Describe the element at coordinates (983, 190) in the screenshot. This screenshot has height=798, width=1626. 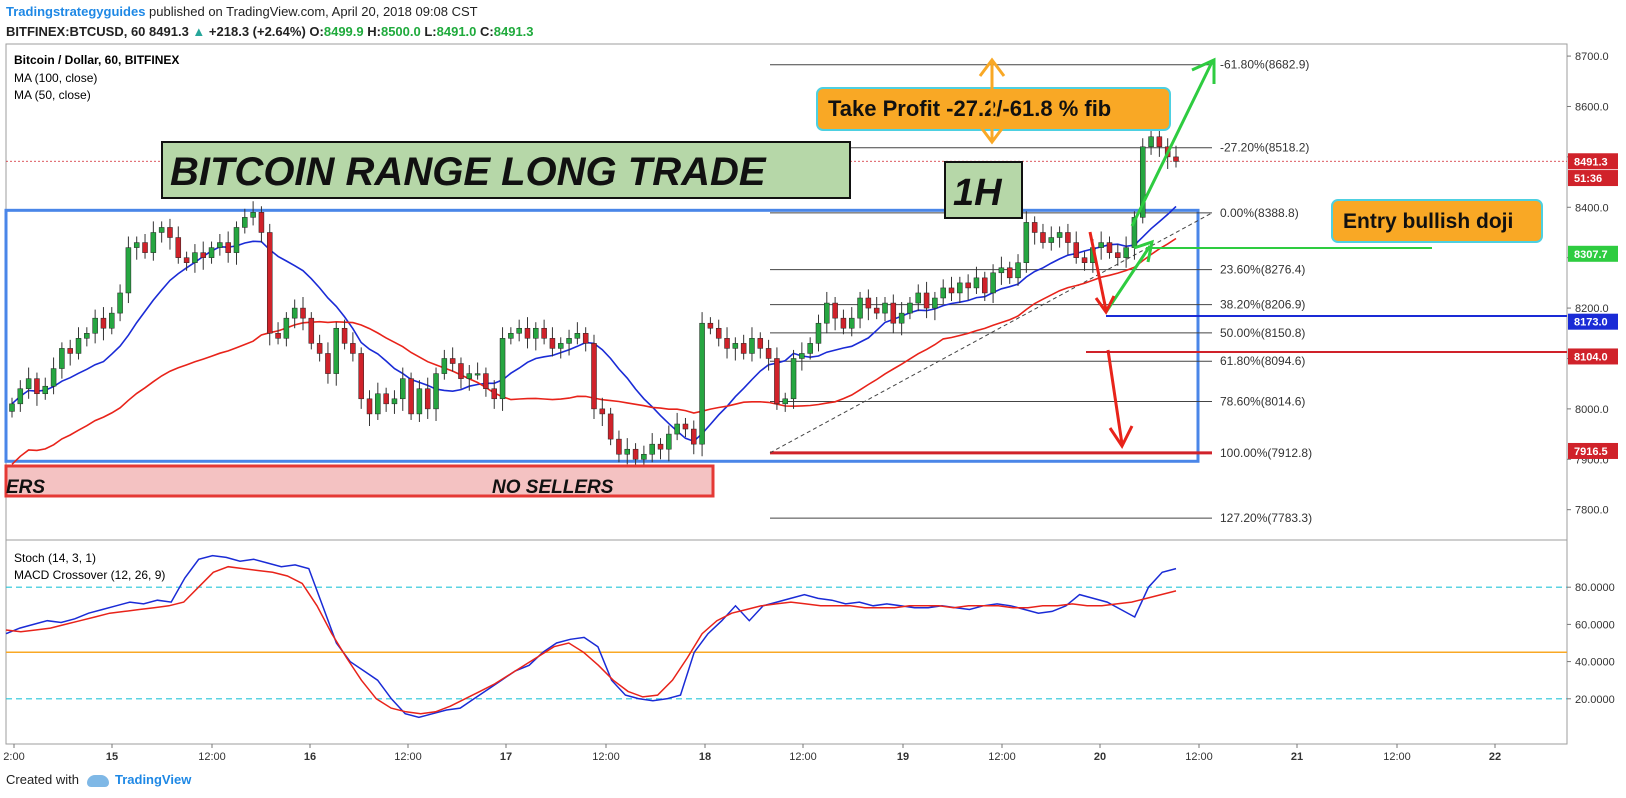
I see `timeframe-box` at that location.